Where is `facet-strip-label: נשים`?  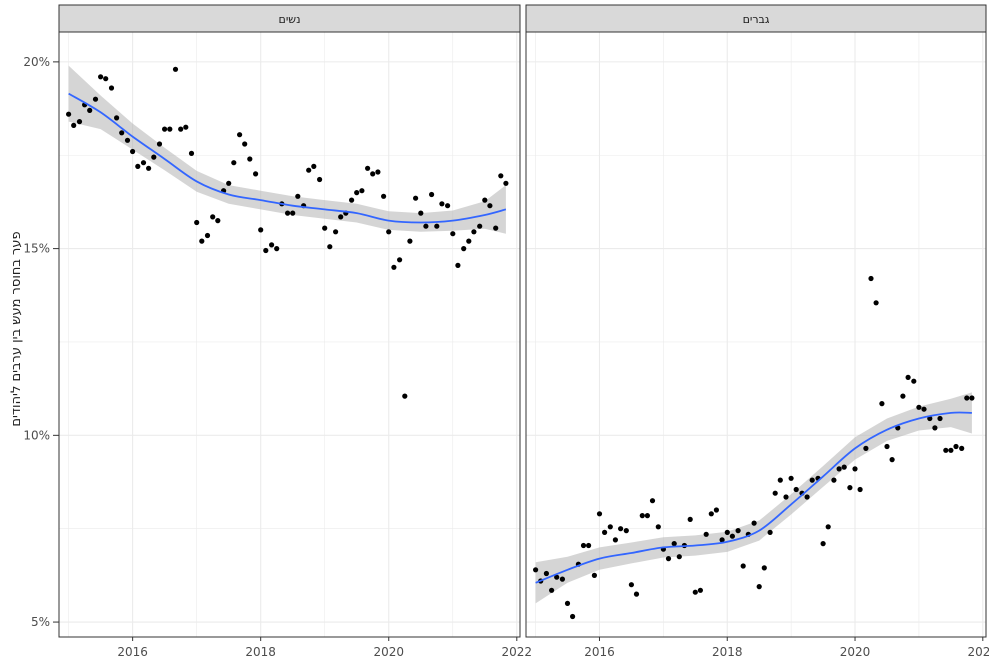 facet-strip-label: נשים is located at coordinates (290, 19).